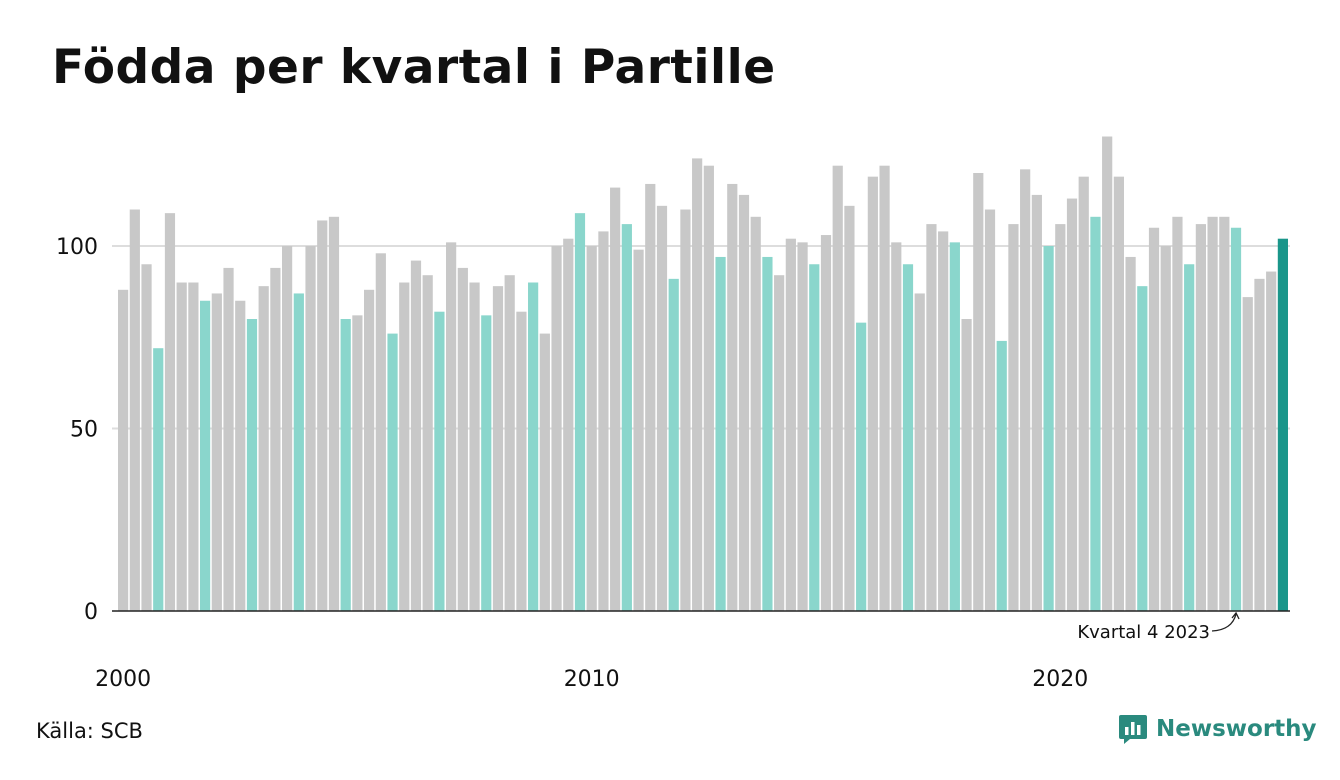 This screenshot has width=1340, height=780. I want to click on bar-2003-q2, so click(275, 439).